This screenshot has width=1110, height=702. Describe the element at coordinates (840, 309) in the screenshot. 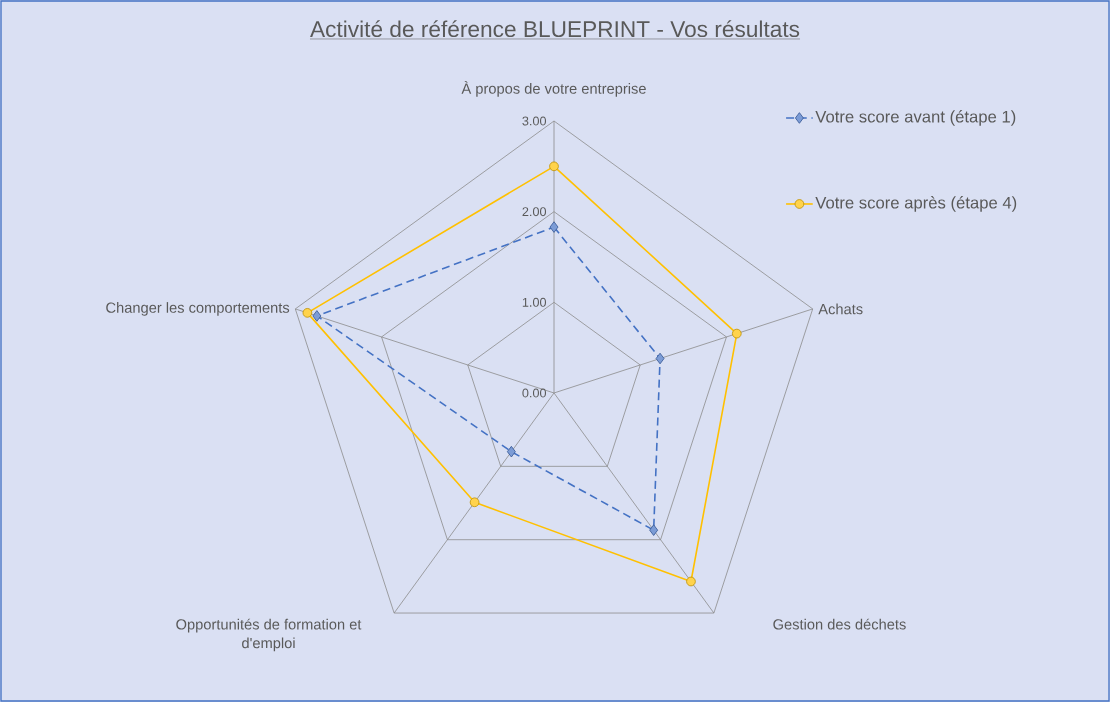

I see `spoke-label: Achats` at that location.